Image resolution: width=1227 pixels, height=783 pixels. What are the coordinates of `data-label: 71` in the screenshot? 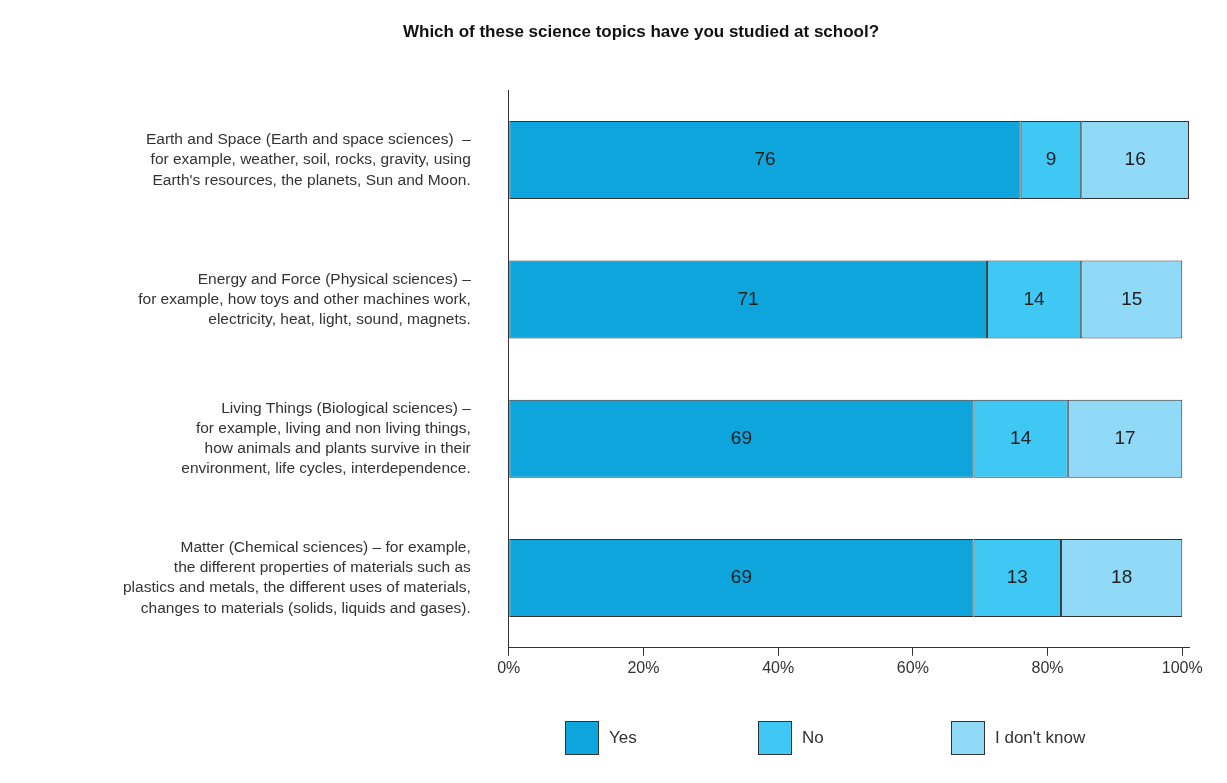 It's located at (748, 298).